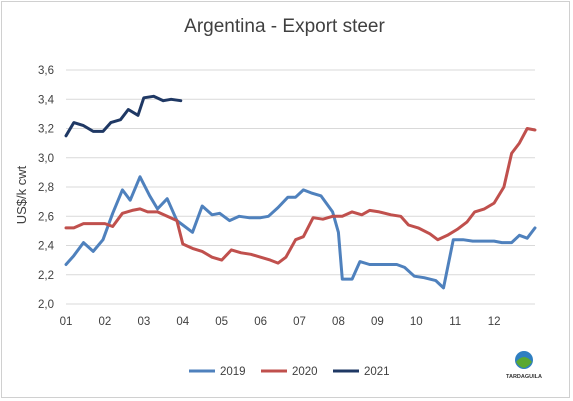 This screenshot has height=401, width=573. I want to click on legend: 2019 2020 2021, so click(289, 372).